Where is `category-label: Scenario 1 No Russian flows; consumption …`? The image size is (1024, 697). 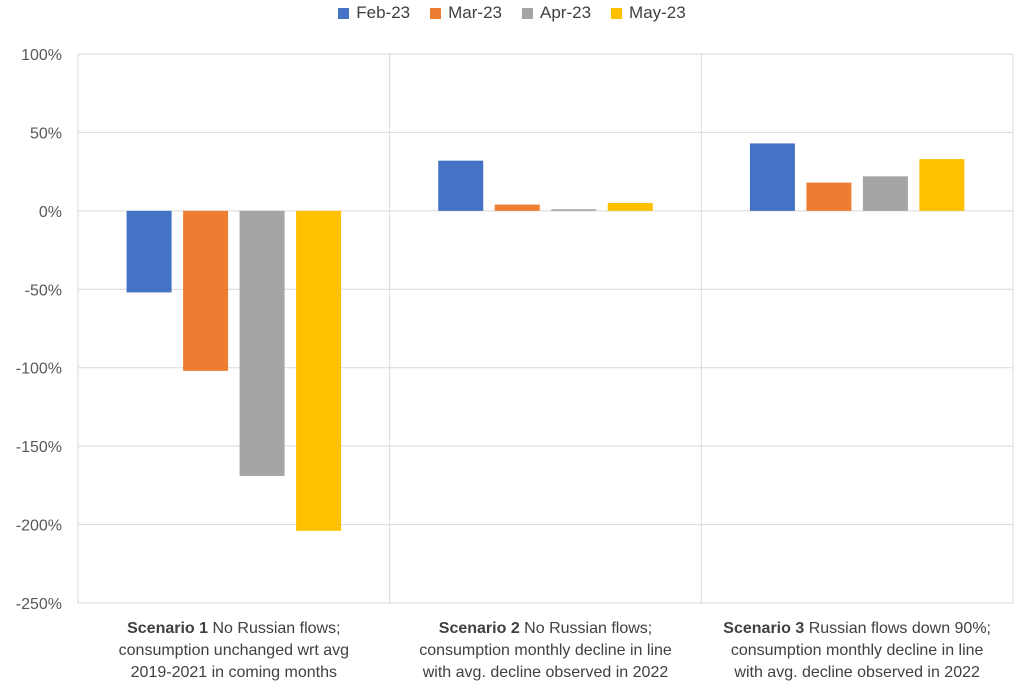
category-label: Scenario 1 No Russian flows; consumption … is located at coordinates (234, 651).